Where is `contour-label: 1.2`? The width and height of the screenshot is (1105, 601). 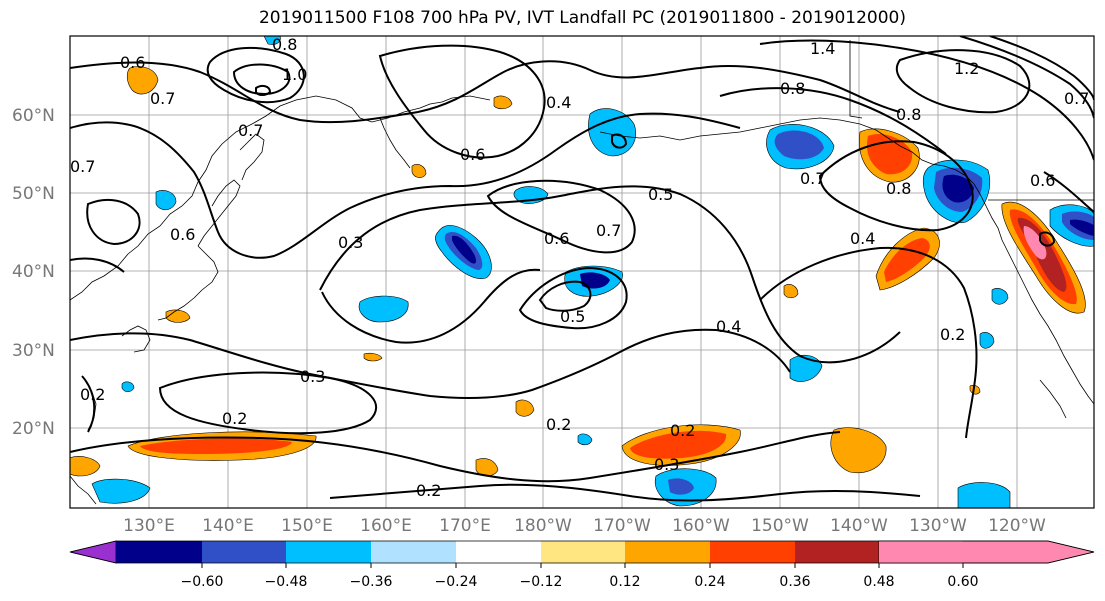 contour-label: 1.2 is located at coordinates (966, 68).